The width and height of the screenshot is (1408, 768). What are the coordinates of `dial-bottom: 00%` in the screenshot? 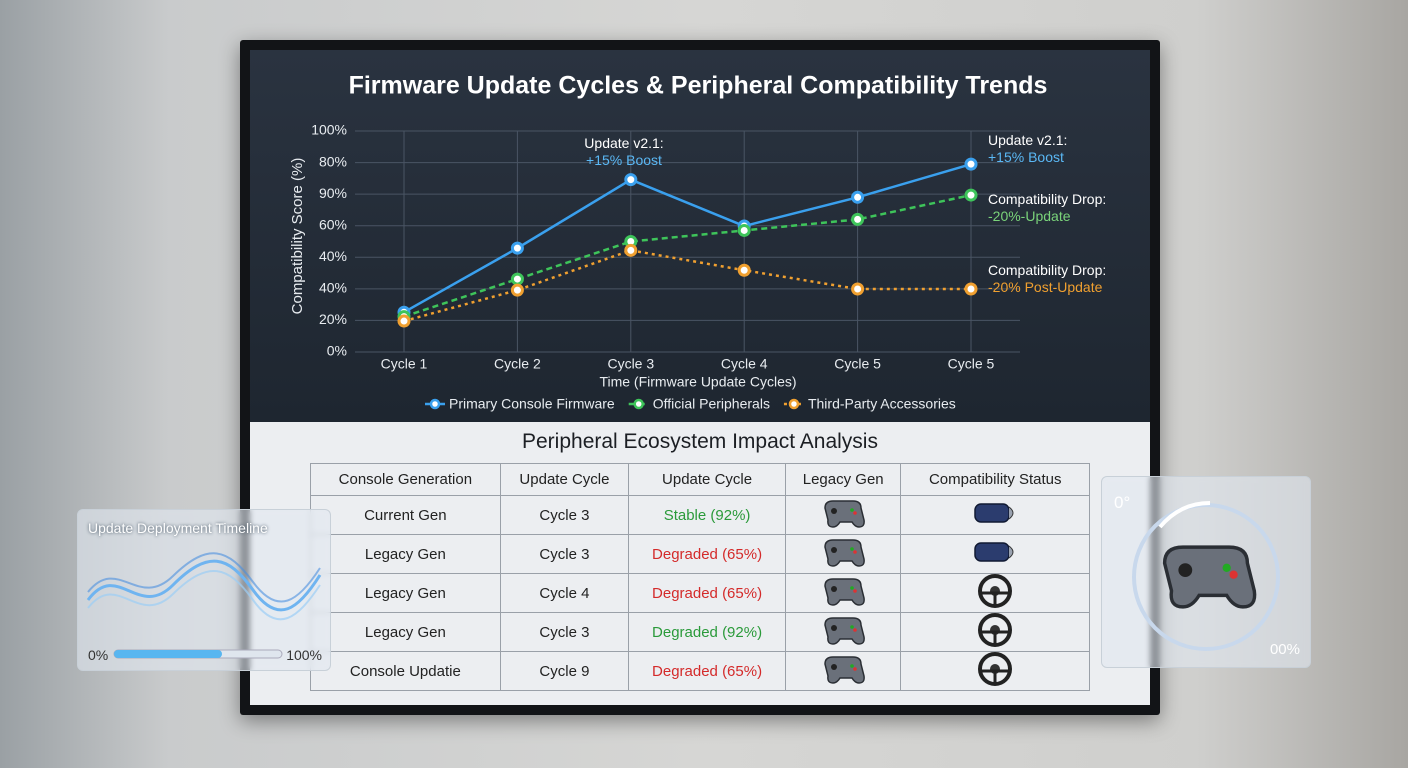 It's located at (1284, 649).